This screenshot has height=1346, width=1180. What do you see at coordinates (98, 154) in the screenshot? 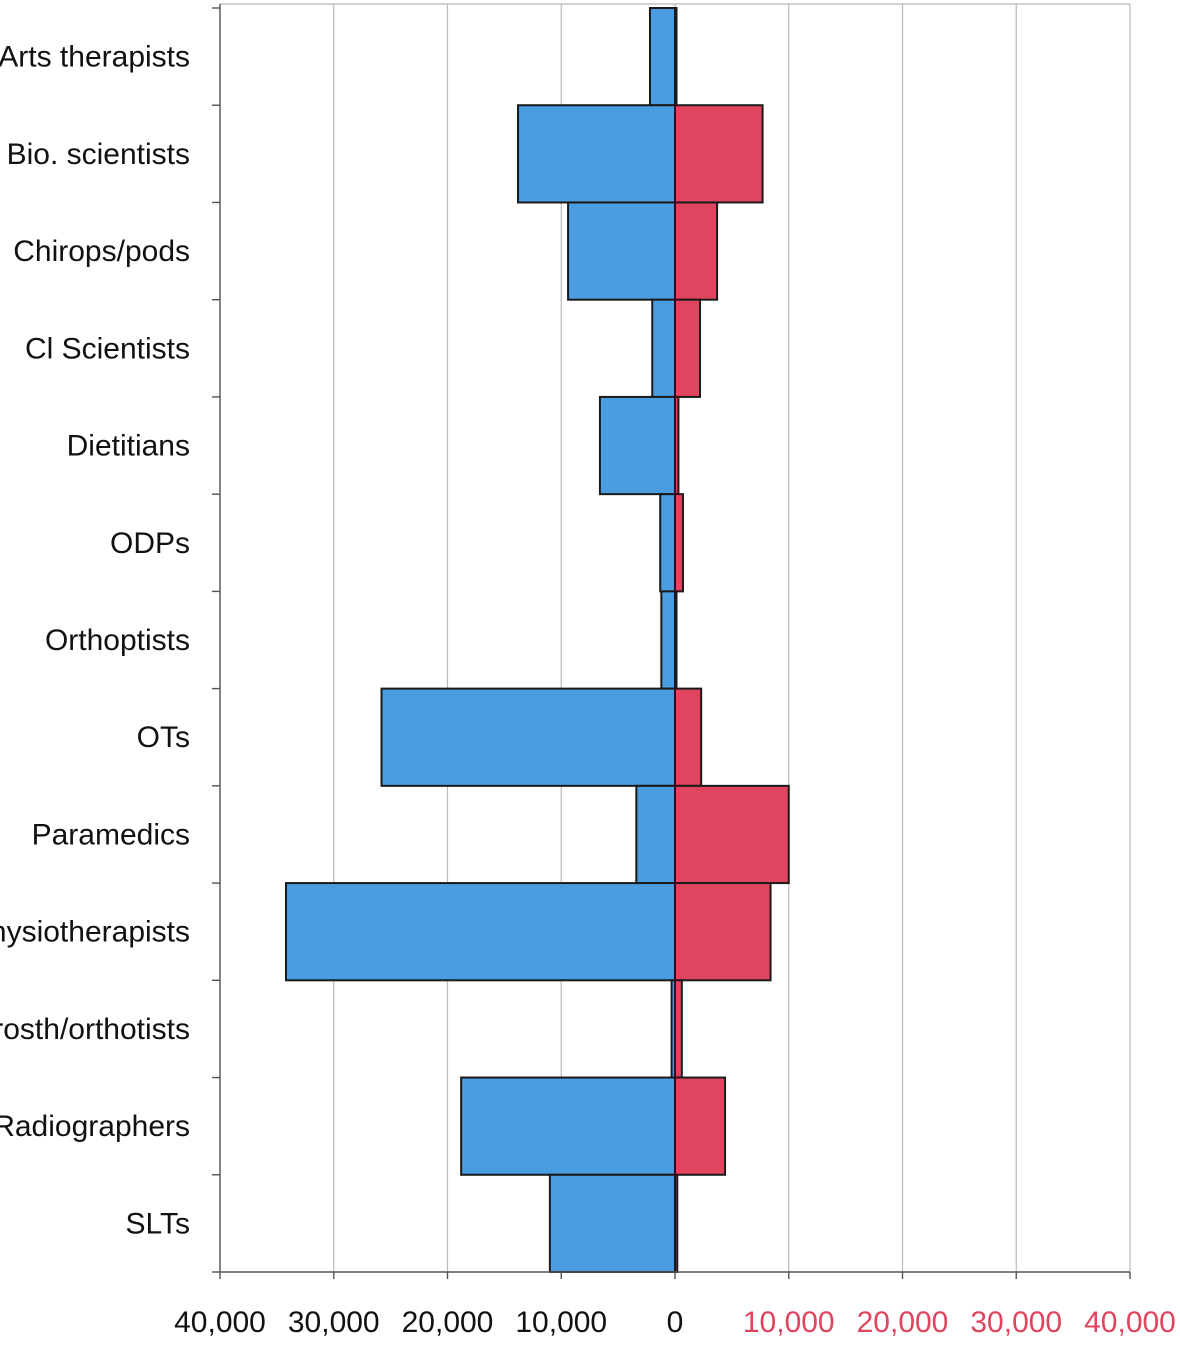
I see `category-label-bio-scientists: Bio. scientists` at bounding box center [98, 154].